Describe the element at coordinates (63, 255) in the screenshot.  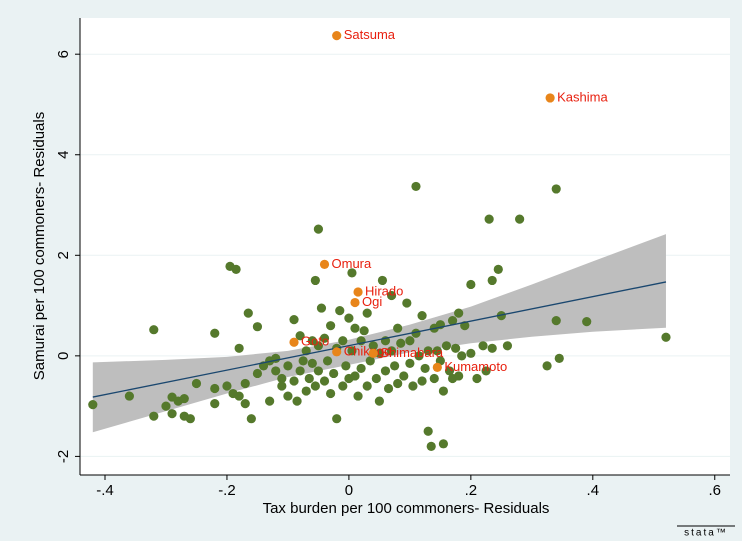
I see `y-tick-label: 2` at that location.